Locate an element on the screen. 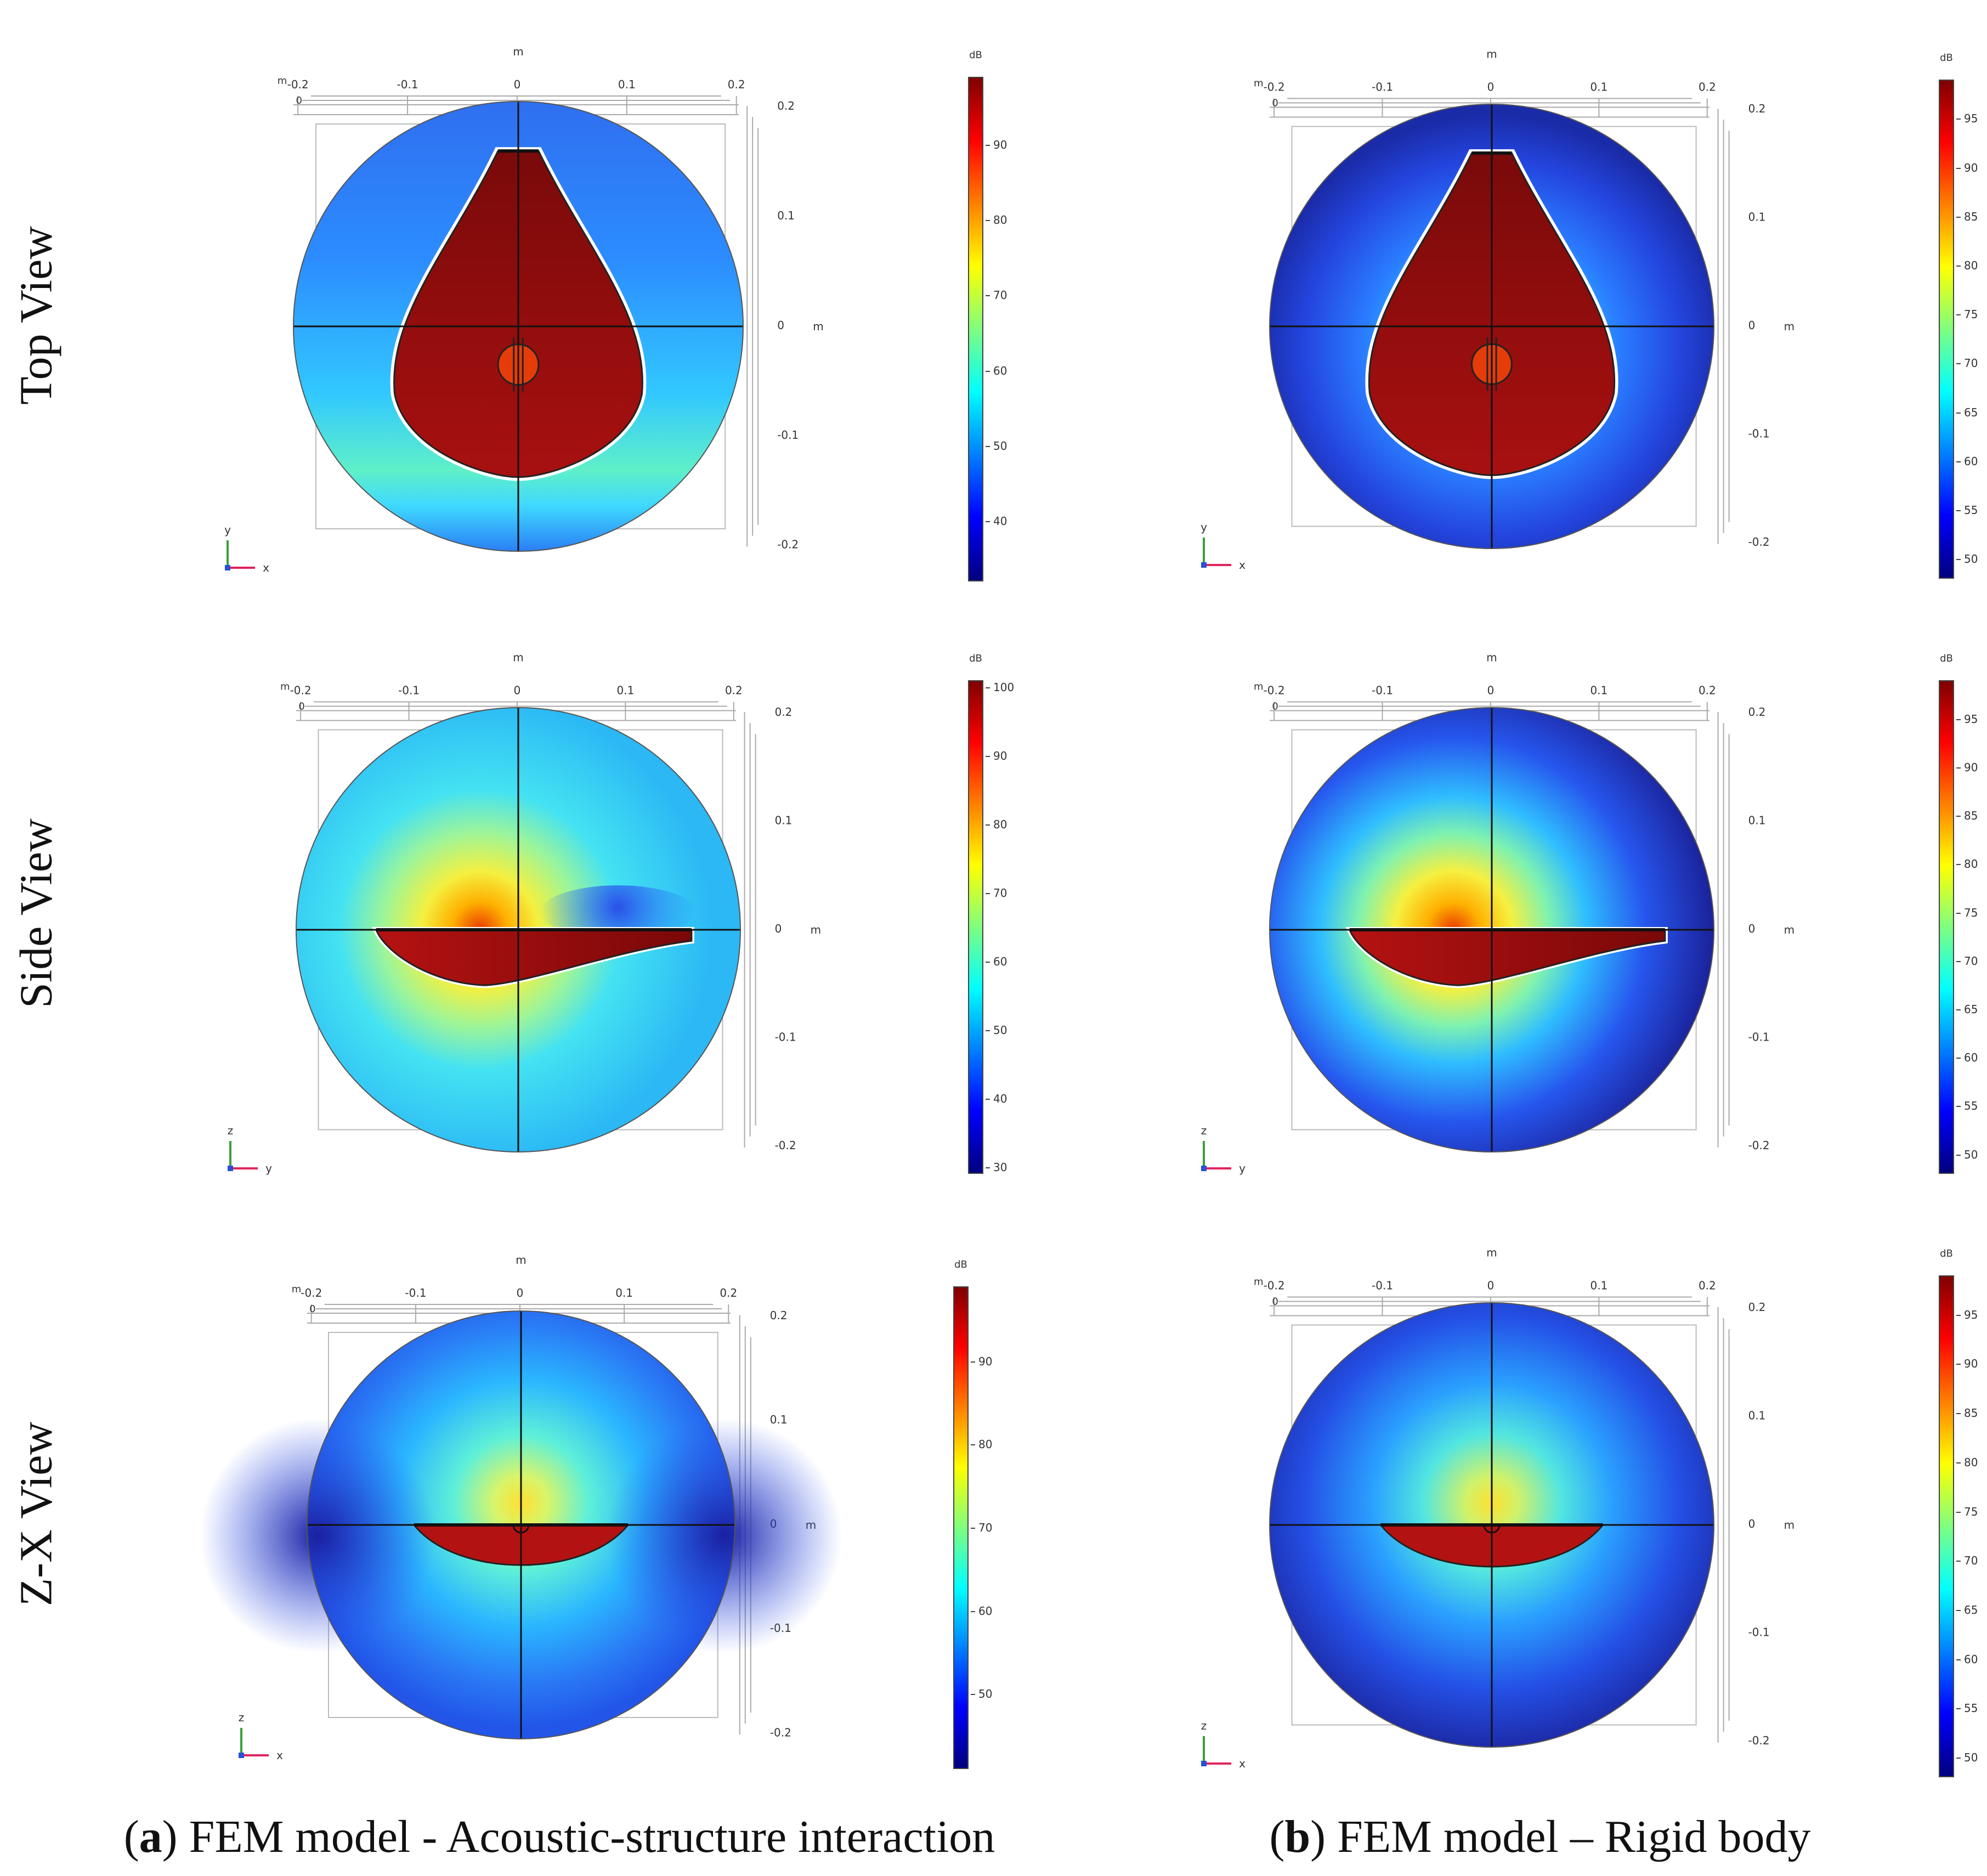 Image resolution: width=1987 pixels, height=1876 pixels. colorbar-b-side: dB 50 55 60 65 70 75 80 85 90 95 is located at coordinates (1958, 913).